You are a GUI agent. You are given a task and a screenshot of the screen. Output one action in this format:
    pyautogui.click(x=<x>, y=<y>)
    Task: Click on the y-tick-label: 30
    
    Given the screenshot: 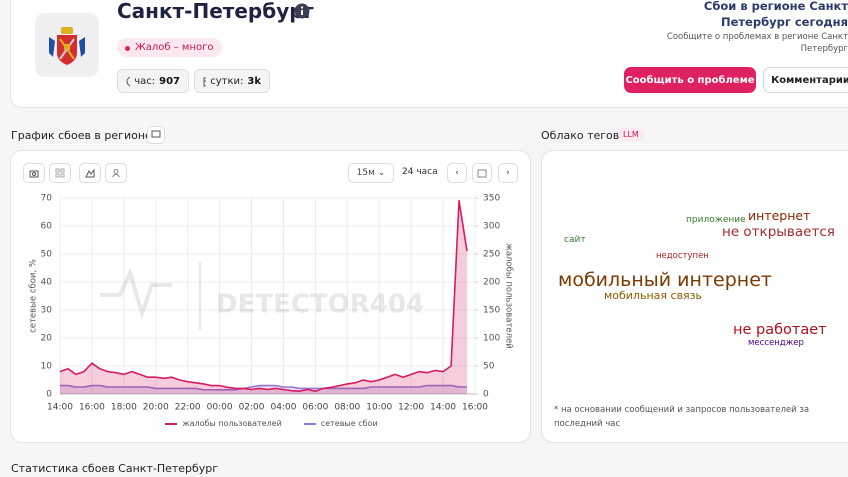 What is the action you would take?
    pyautogui.click(x=47, y=311)
    